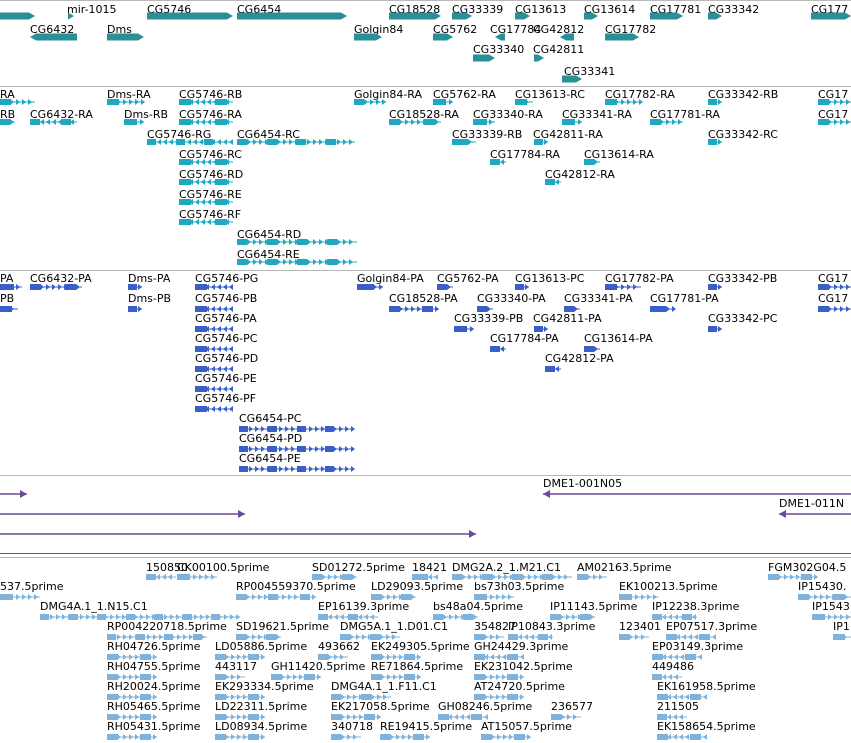  I want to click on feature-label: CG33340-PA, so click(511, 298).